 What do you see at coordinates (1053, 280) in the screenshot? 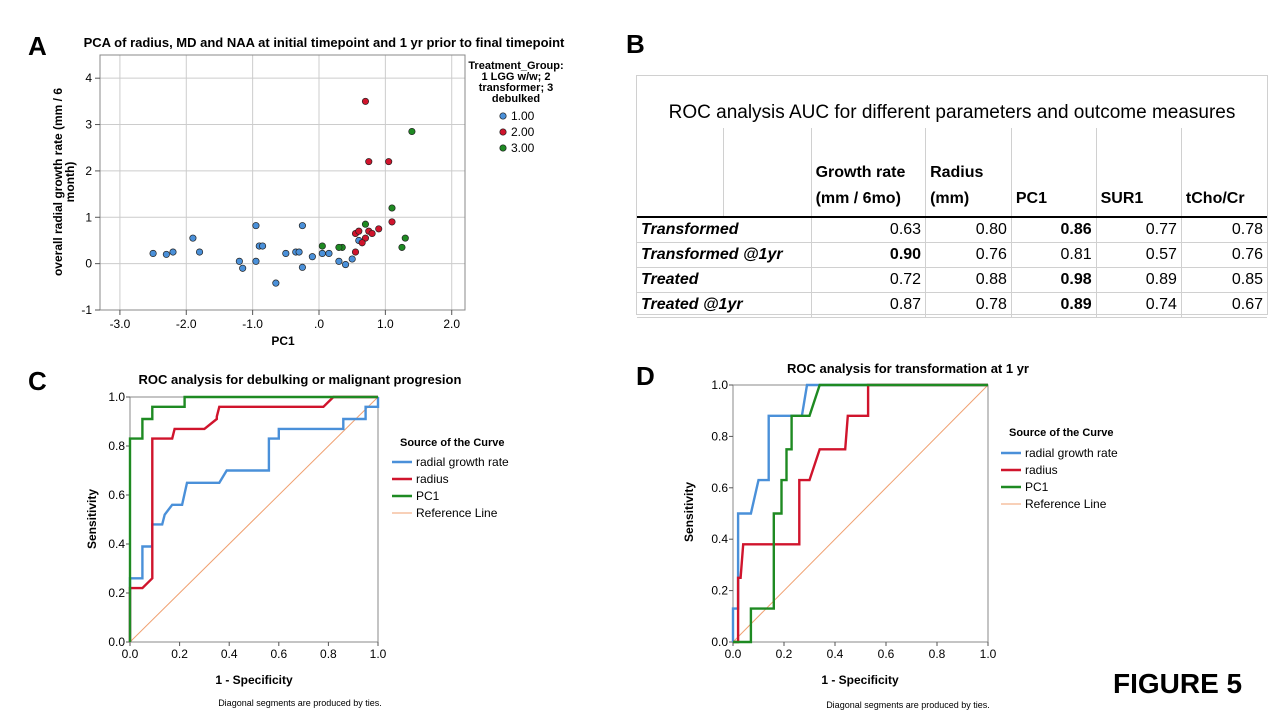
I see `auc-cell: 0.98` at bounding box center [1053, 280].